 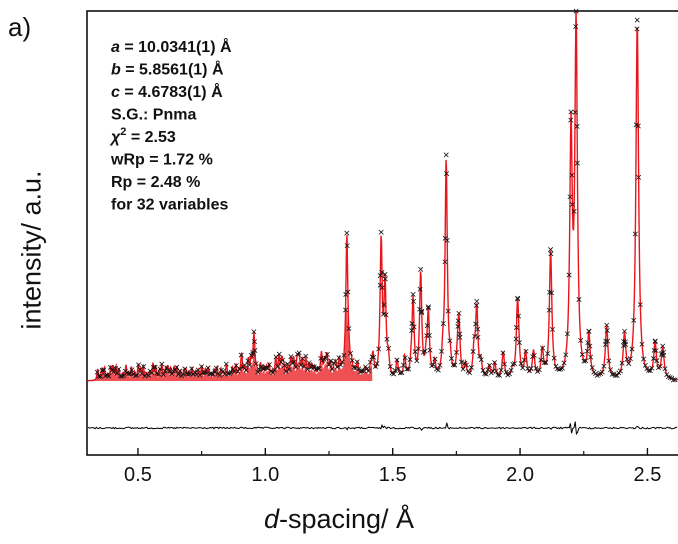 What do you see at coordinates (271, 519) in the screenshot?
I see `x-axis-label-symbol: d` at bounding box center [271, 519].